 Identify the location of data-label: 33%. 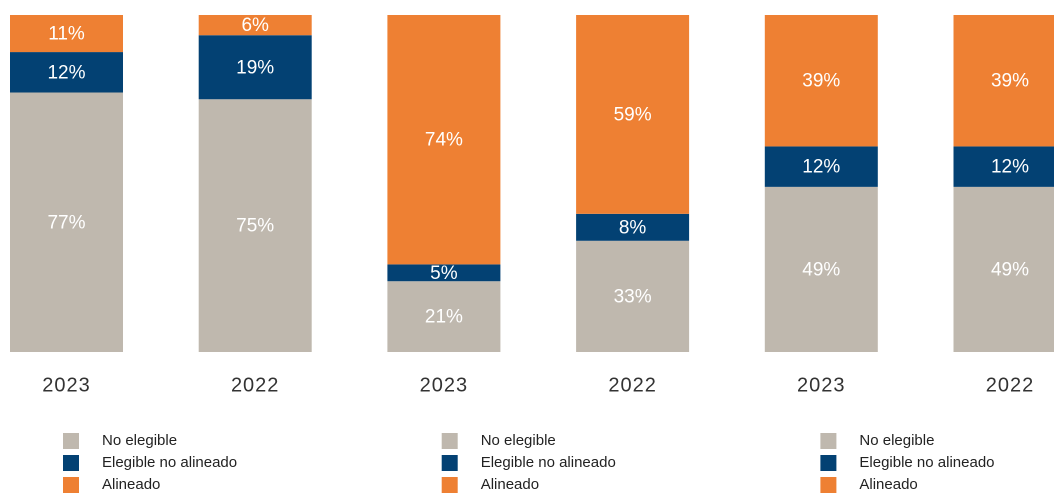
(633, 296).